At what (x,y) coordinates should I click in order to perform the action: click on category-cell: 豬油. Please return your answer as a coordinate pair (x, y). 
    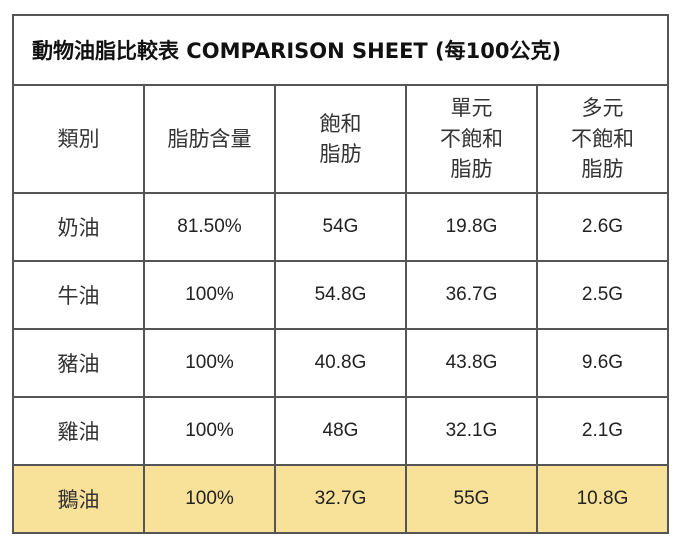
    Looking at the image, I should click on (79, 363).